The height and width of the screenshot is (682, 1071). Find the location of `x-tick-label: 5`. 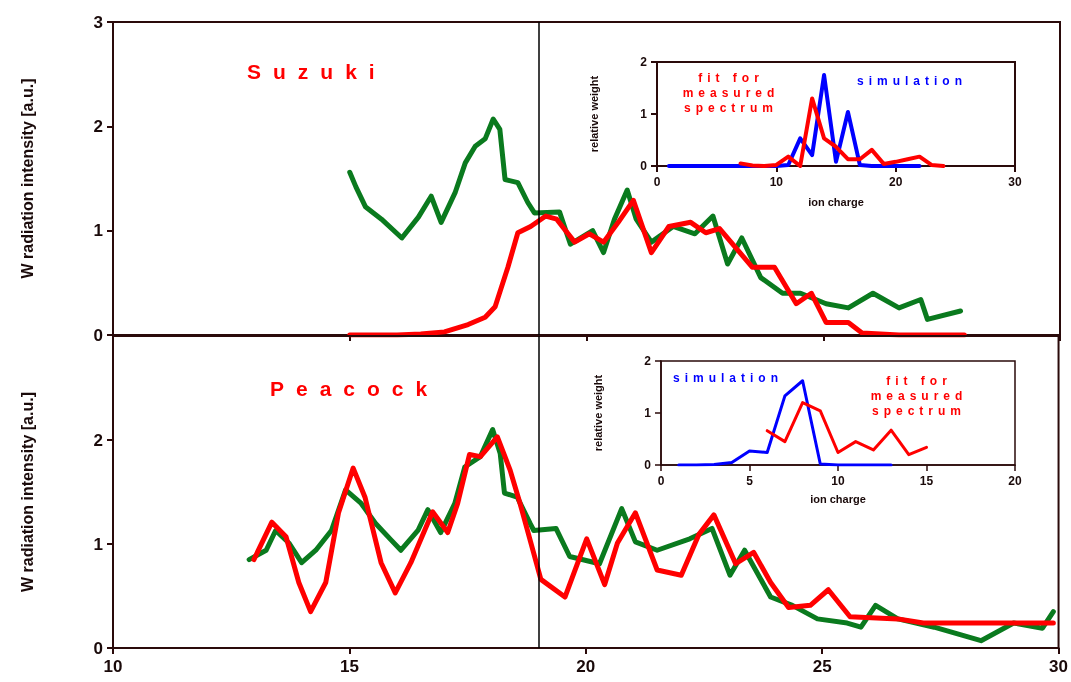

x-tick-label: 5 is located at coordinates (750, 481).